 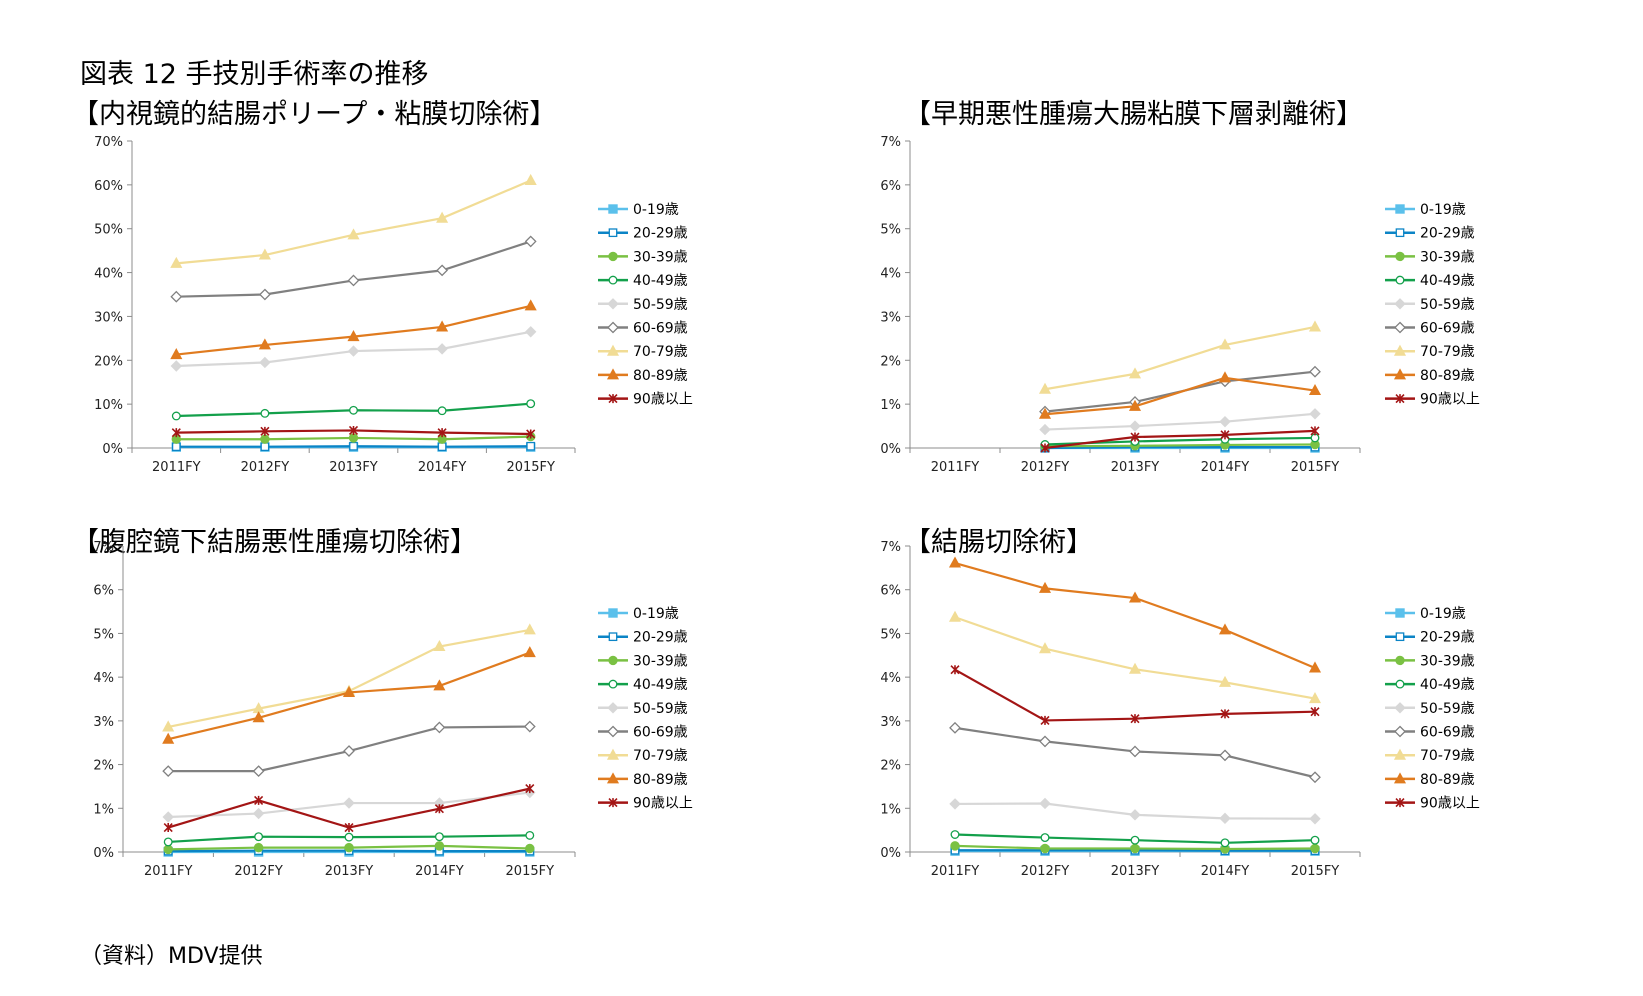 What do you see at coordinates (108, 361) in the screenshot?
I see `y-tick-label: 20%` at bounding box center [108, 361].